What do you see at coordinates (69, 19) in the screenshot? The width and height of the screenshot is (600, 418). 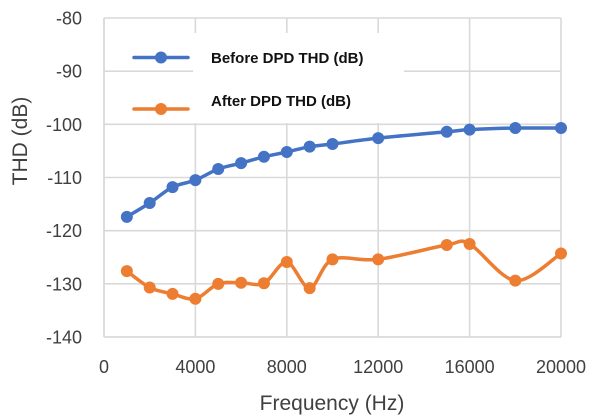 I see `y-tick-label: -80` at bounding box center [69, 19].